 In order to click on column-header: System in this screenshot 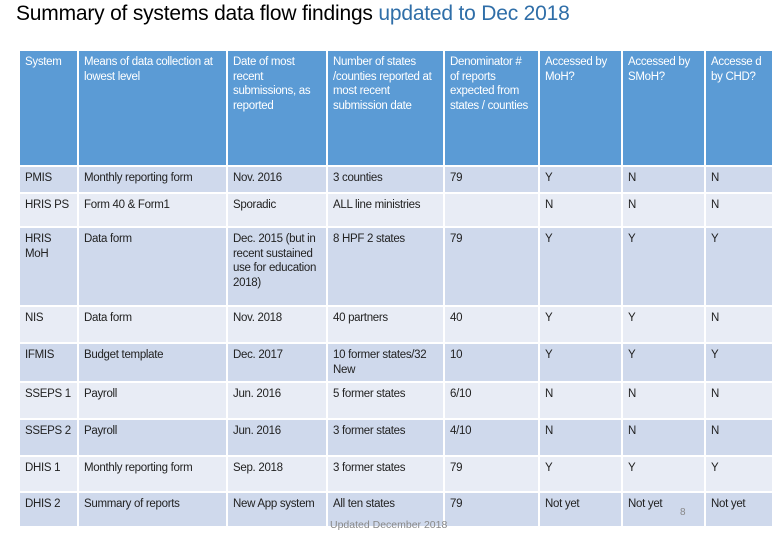, I will do `click(48, 108)`.